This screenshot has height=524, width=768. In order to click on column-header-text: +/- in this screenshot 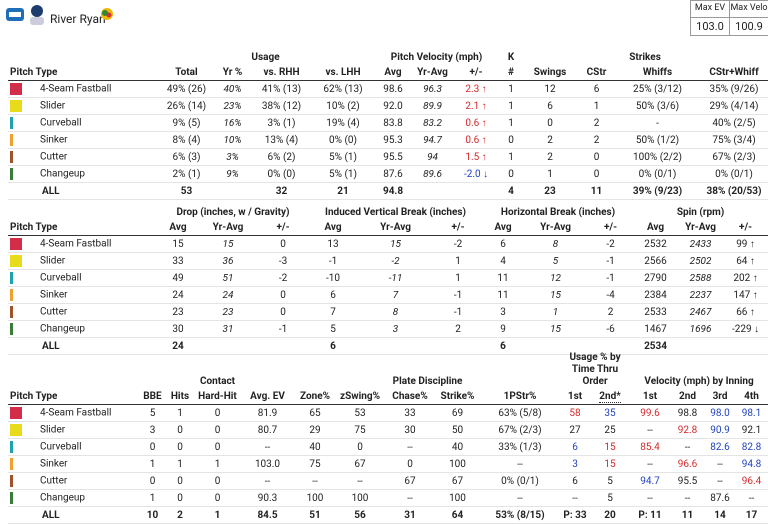, I will do `click(476, 72)`.